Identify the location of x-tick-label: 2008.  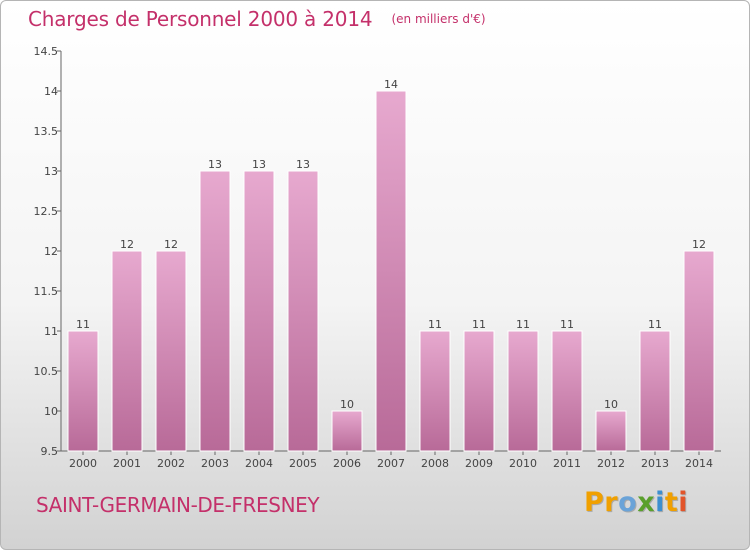
(435, 463).